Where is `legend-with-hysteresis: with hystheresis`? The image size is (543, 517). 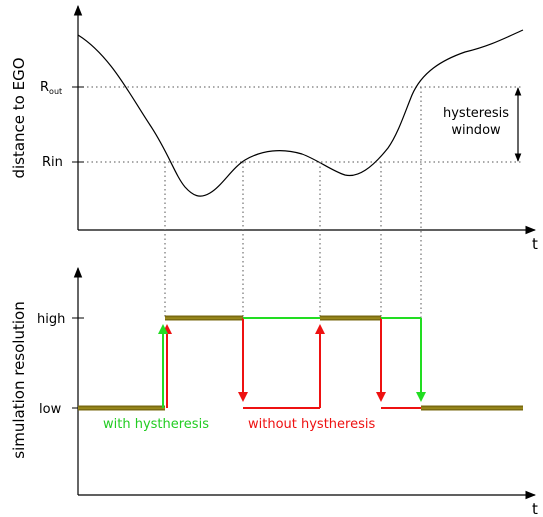 legend-with-hysteresis: with hystheresis is located at coordinates (156, 424).